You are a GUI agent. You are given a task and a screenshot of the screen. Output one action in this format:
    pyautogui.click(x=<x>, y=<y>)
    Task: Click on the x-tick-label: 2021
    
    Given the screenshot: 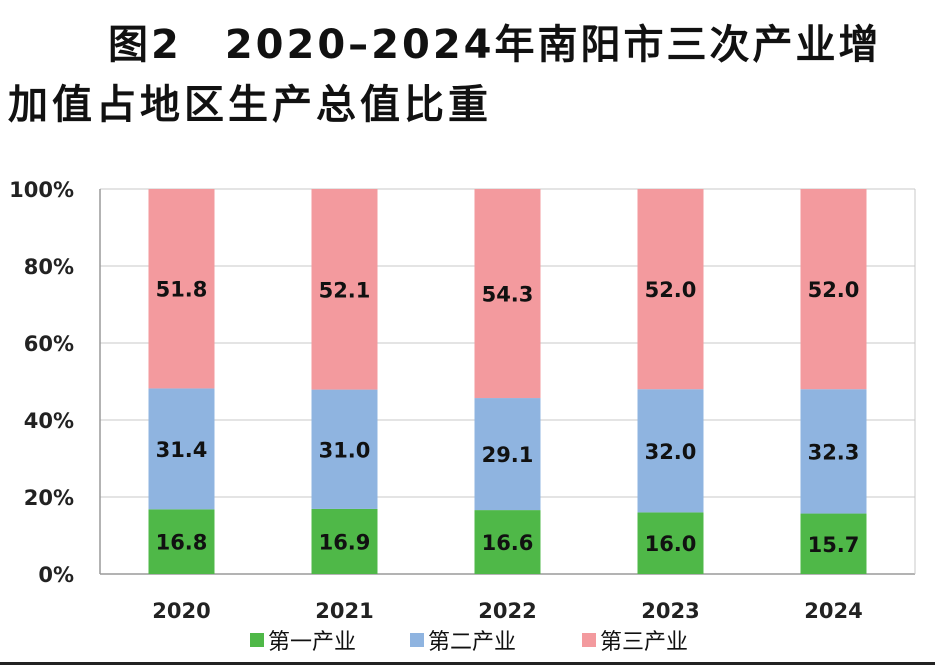 What is the action you would take?
    pyautogui.click(x=344, y=611)
    